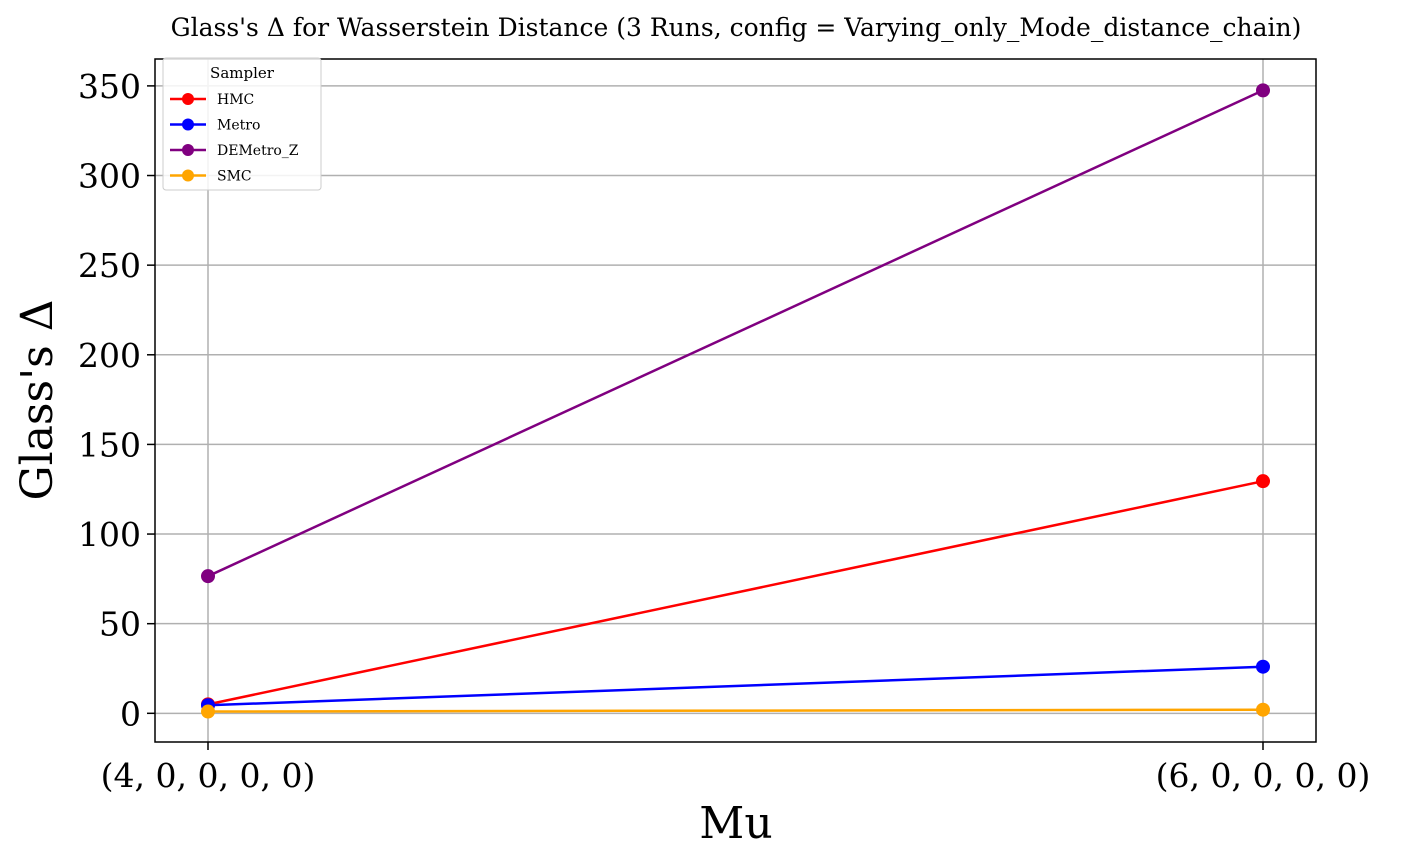 Image resolution: width=1410 pixels, height=862 pixels. Describe the element at coordinates (109, 86) in the screenshot. I see `y-tick-label: 350` at that location.